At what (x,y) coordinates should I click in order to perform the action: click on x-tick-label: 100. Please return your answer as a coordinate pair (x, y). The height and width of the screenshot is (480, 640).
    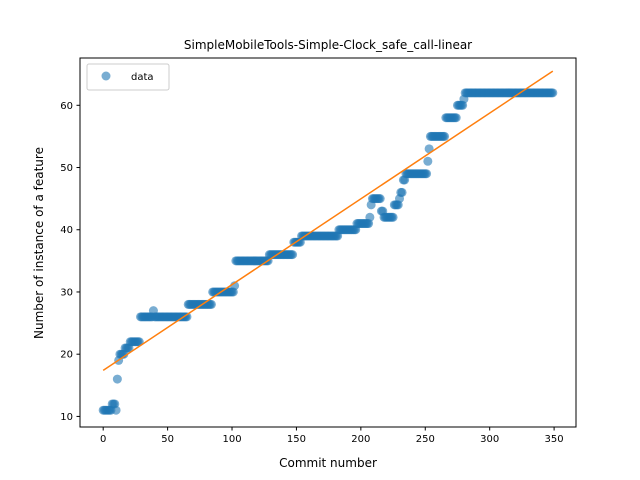
    Looking at the image, I should click on (231, 439).